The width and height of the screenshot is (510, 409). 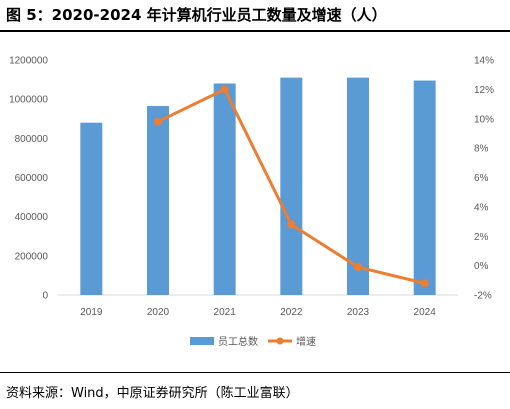 I want to click on legend-swatch-marker, so click(x=280, y=341).